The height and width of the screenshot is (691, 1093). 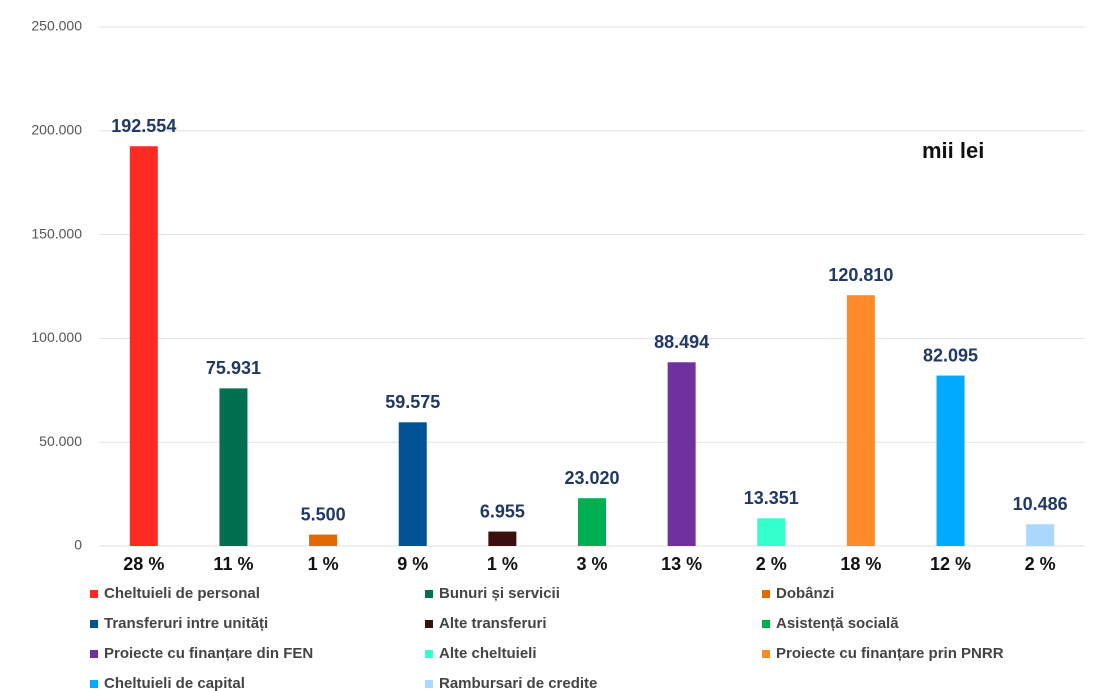 What do you see at coordinates (681, 564) in the screenshot?
I see `percent-label: 13 %` at bounding box center [681, 564].